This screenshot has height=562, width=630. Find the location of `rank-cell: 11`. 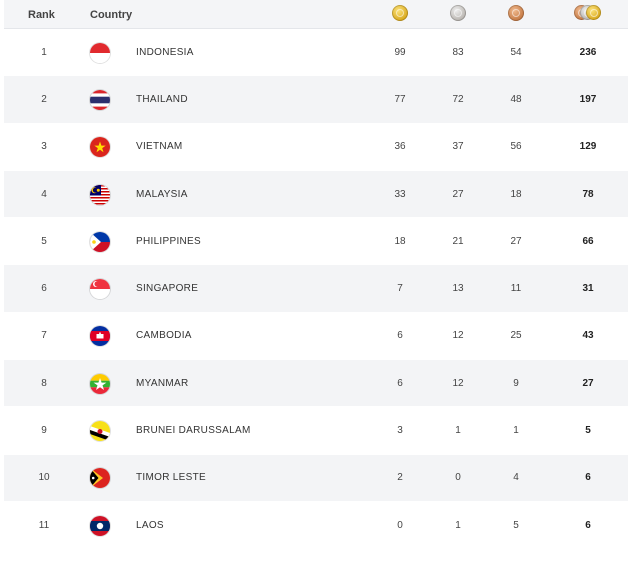

rank-cell: 11 is located at coordinates (44, 525).